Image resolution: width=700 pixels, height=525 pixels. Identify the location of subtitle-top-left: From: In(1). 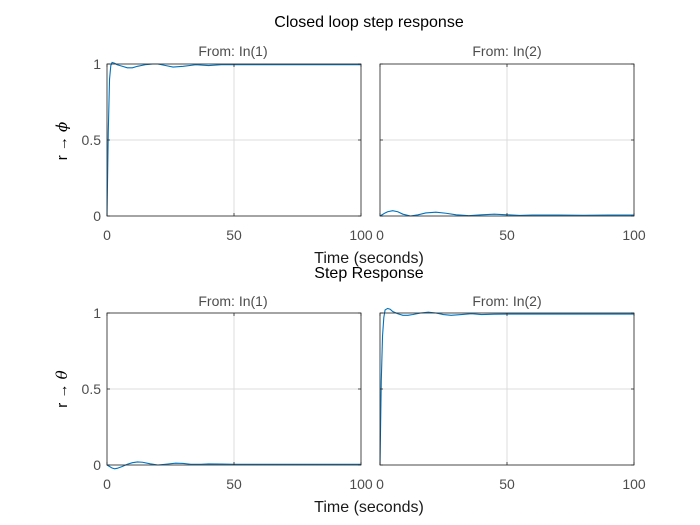
(232, 51).